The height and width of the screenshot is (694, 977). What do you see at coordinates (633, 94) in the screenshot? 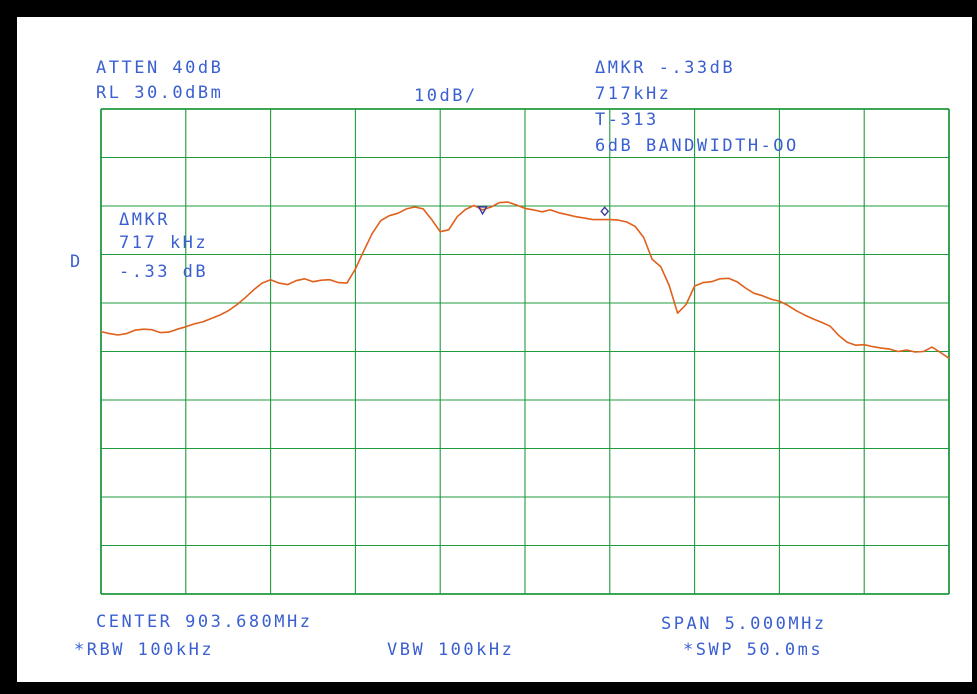
I see `delta-marker-freq-label: 717kHz` at bounding box center [633, 94].